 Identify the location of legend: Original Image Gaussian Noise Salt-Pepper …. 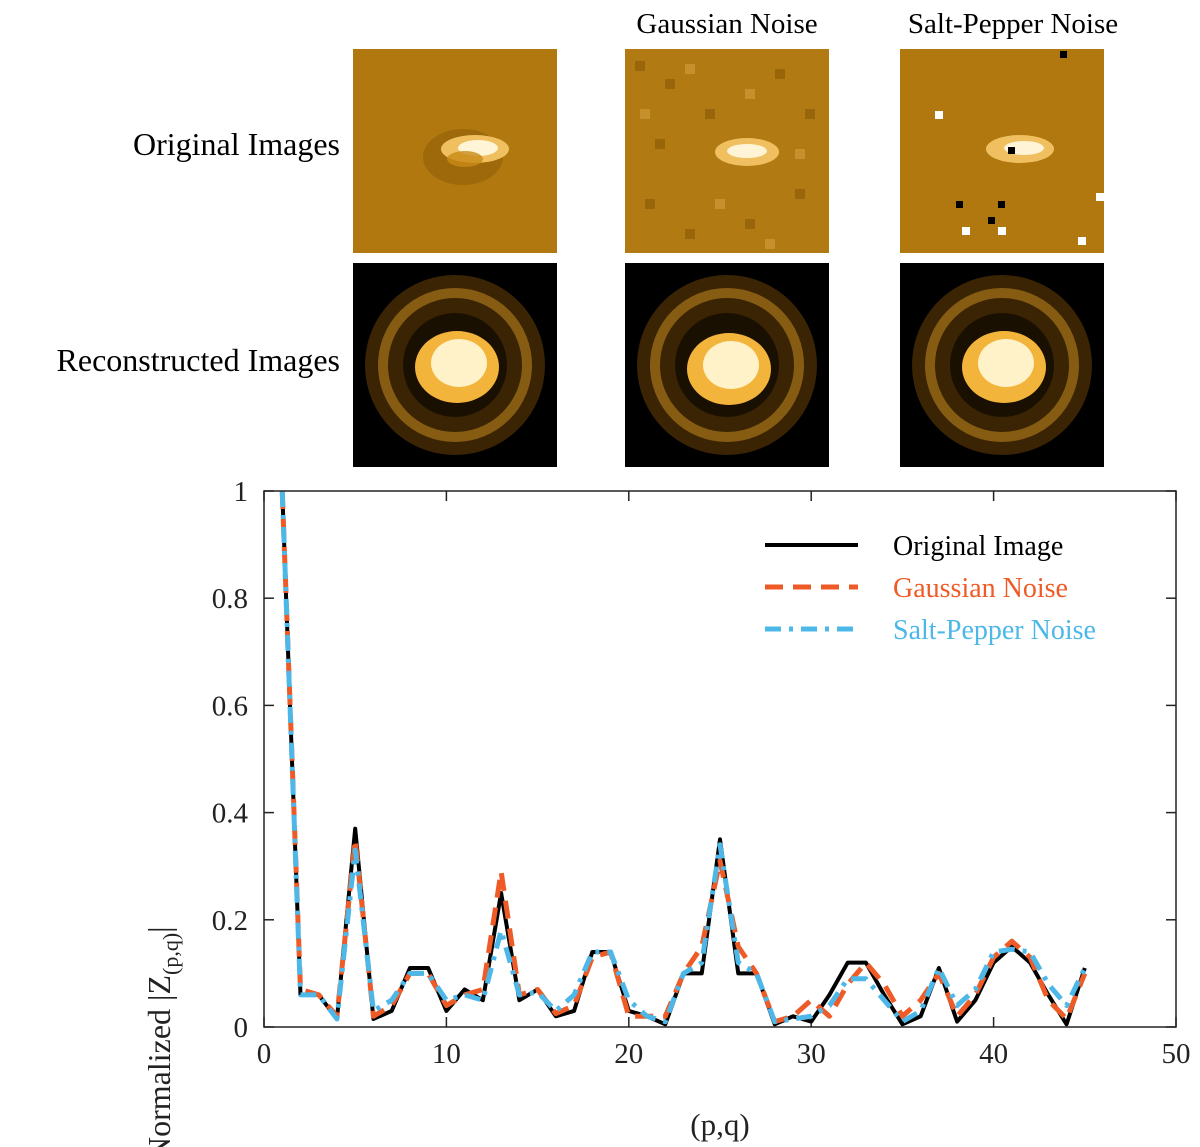
(930, 588).